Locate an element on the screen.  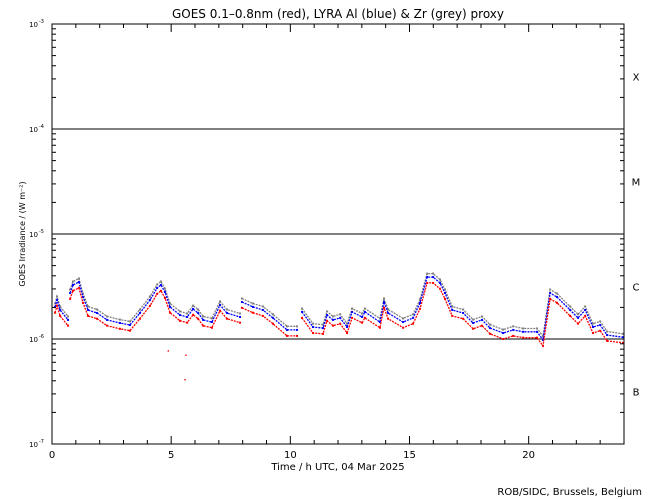
series-0-line is located at coordinates (155, 300).